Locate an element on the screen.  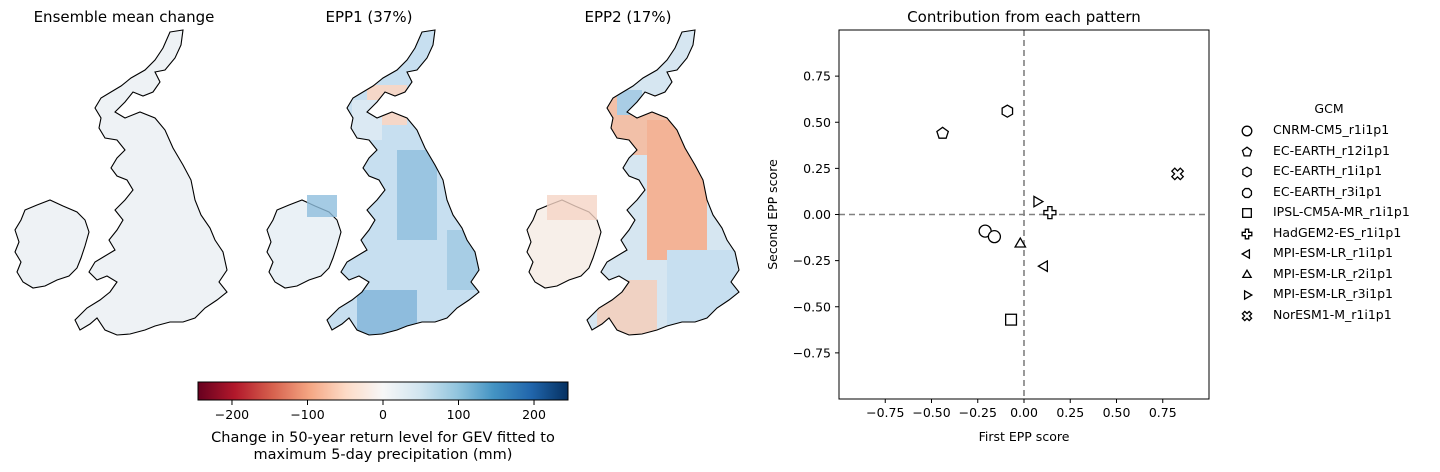
x-tick-label: −0.50 is located at coordinates (931, 412).